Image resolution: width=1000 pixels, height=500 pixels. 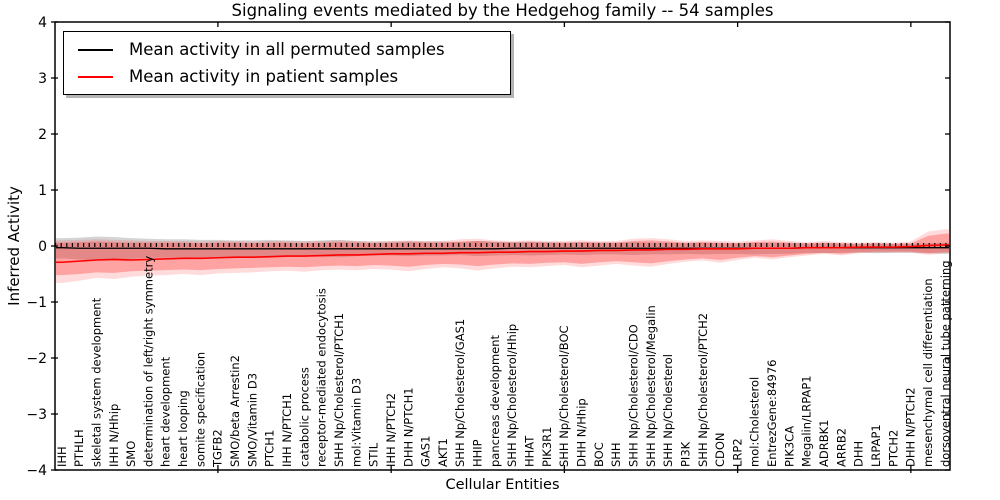 I want to click on x-tick-label: mol:Cholesterol, so click(x=755, y=422).